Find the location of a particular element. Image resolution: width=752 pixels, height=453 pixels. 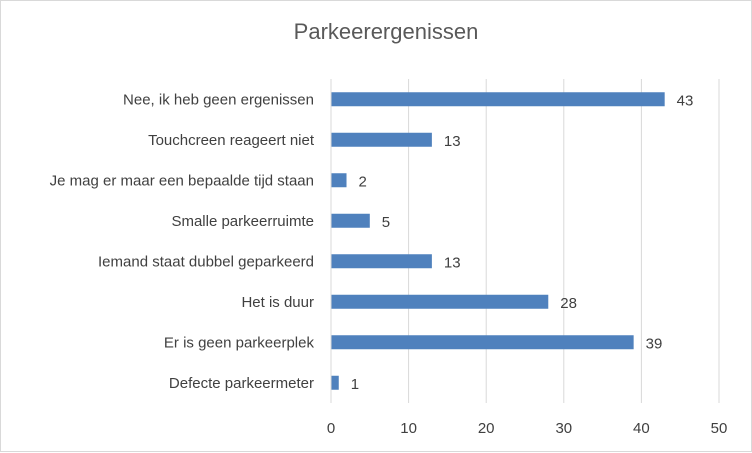

data-label: 39 is located at coordinates (654, 343).